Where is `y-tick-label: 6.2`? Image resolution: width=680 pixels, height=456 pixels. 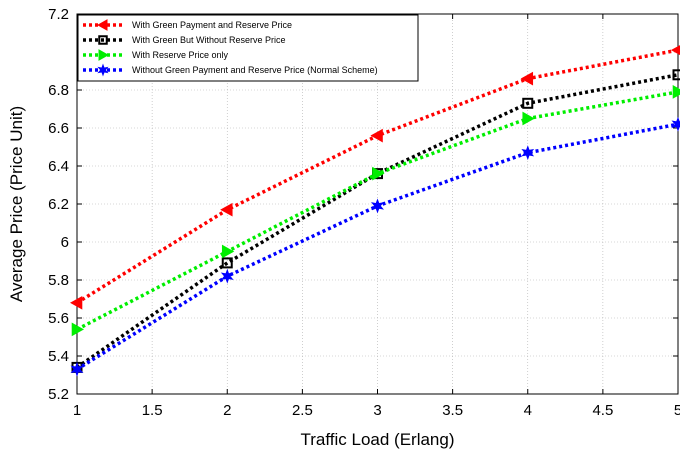 y-tick-label: 6.2 is located at coordinates (58, 204).